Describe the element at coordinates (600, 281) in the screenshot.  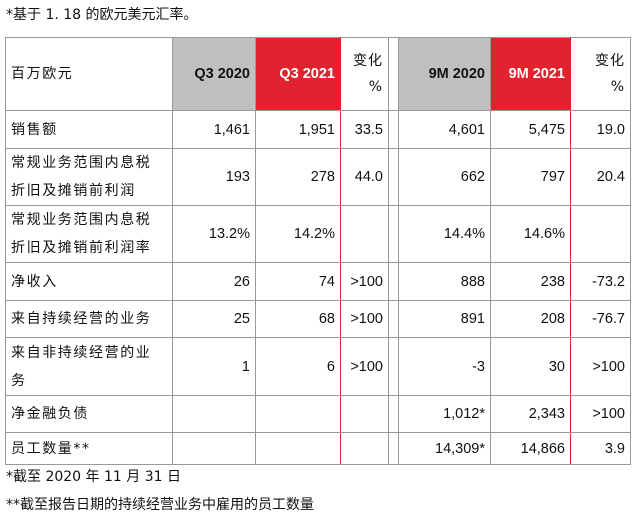
I see `cell: -73.2` at that location.